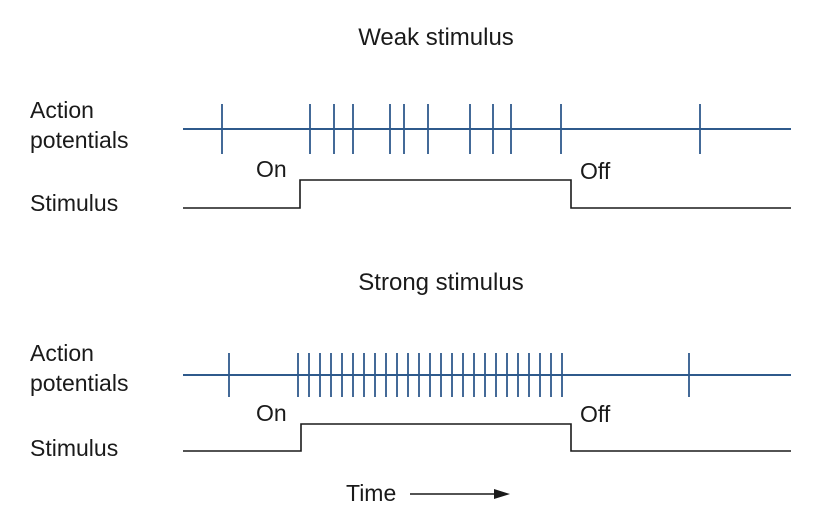 The height and width of the screenshot is (528, 820). I want to click on time-axis: Time, so click(428, 493).